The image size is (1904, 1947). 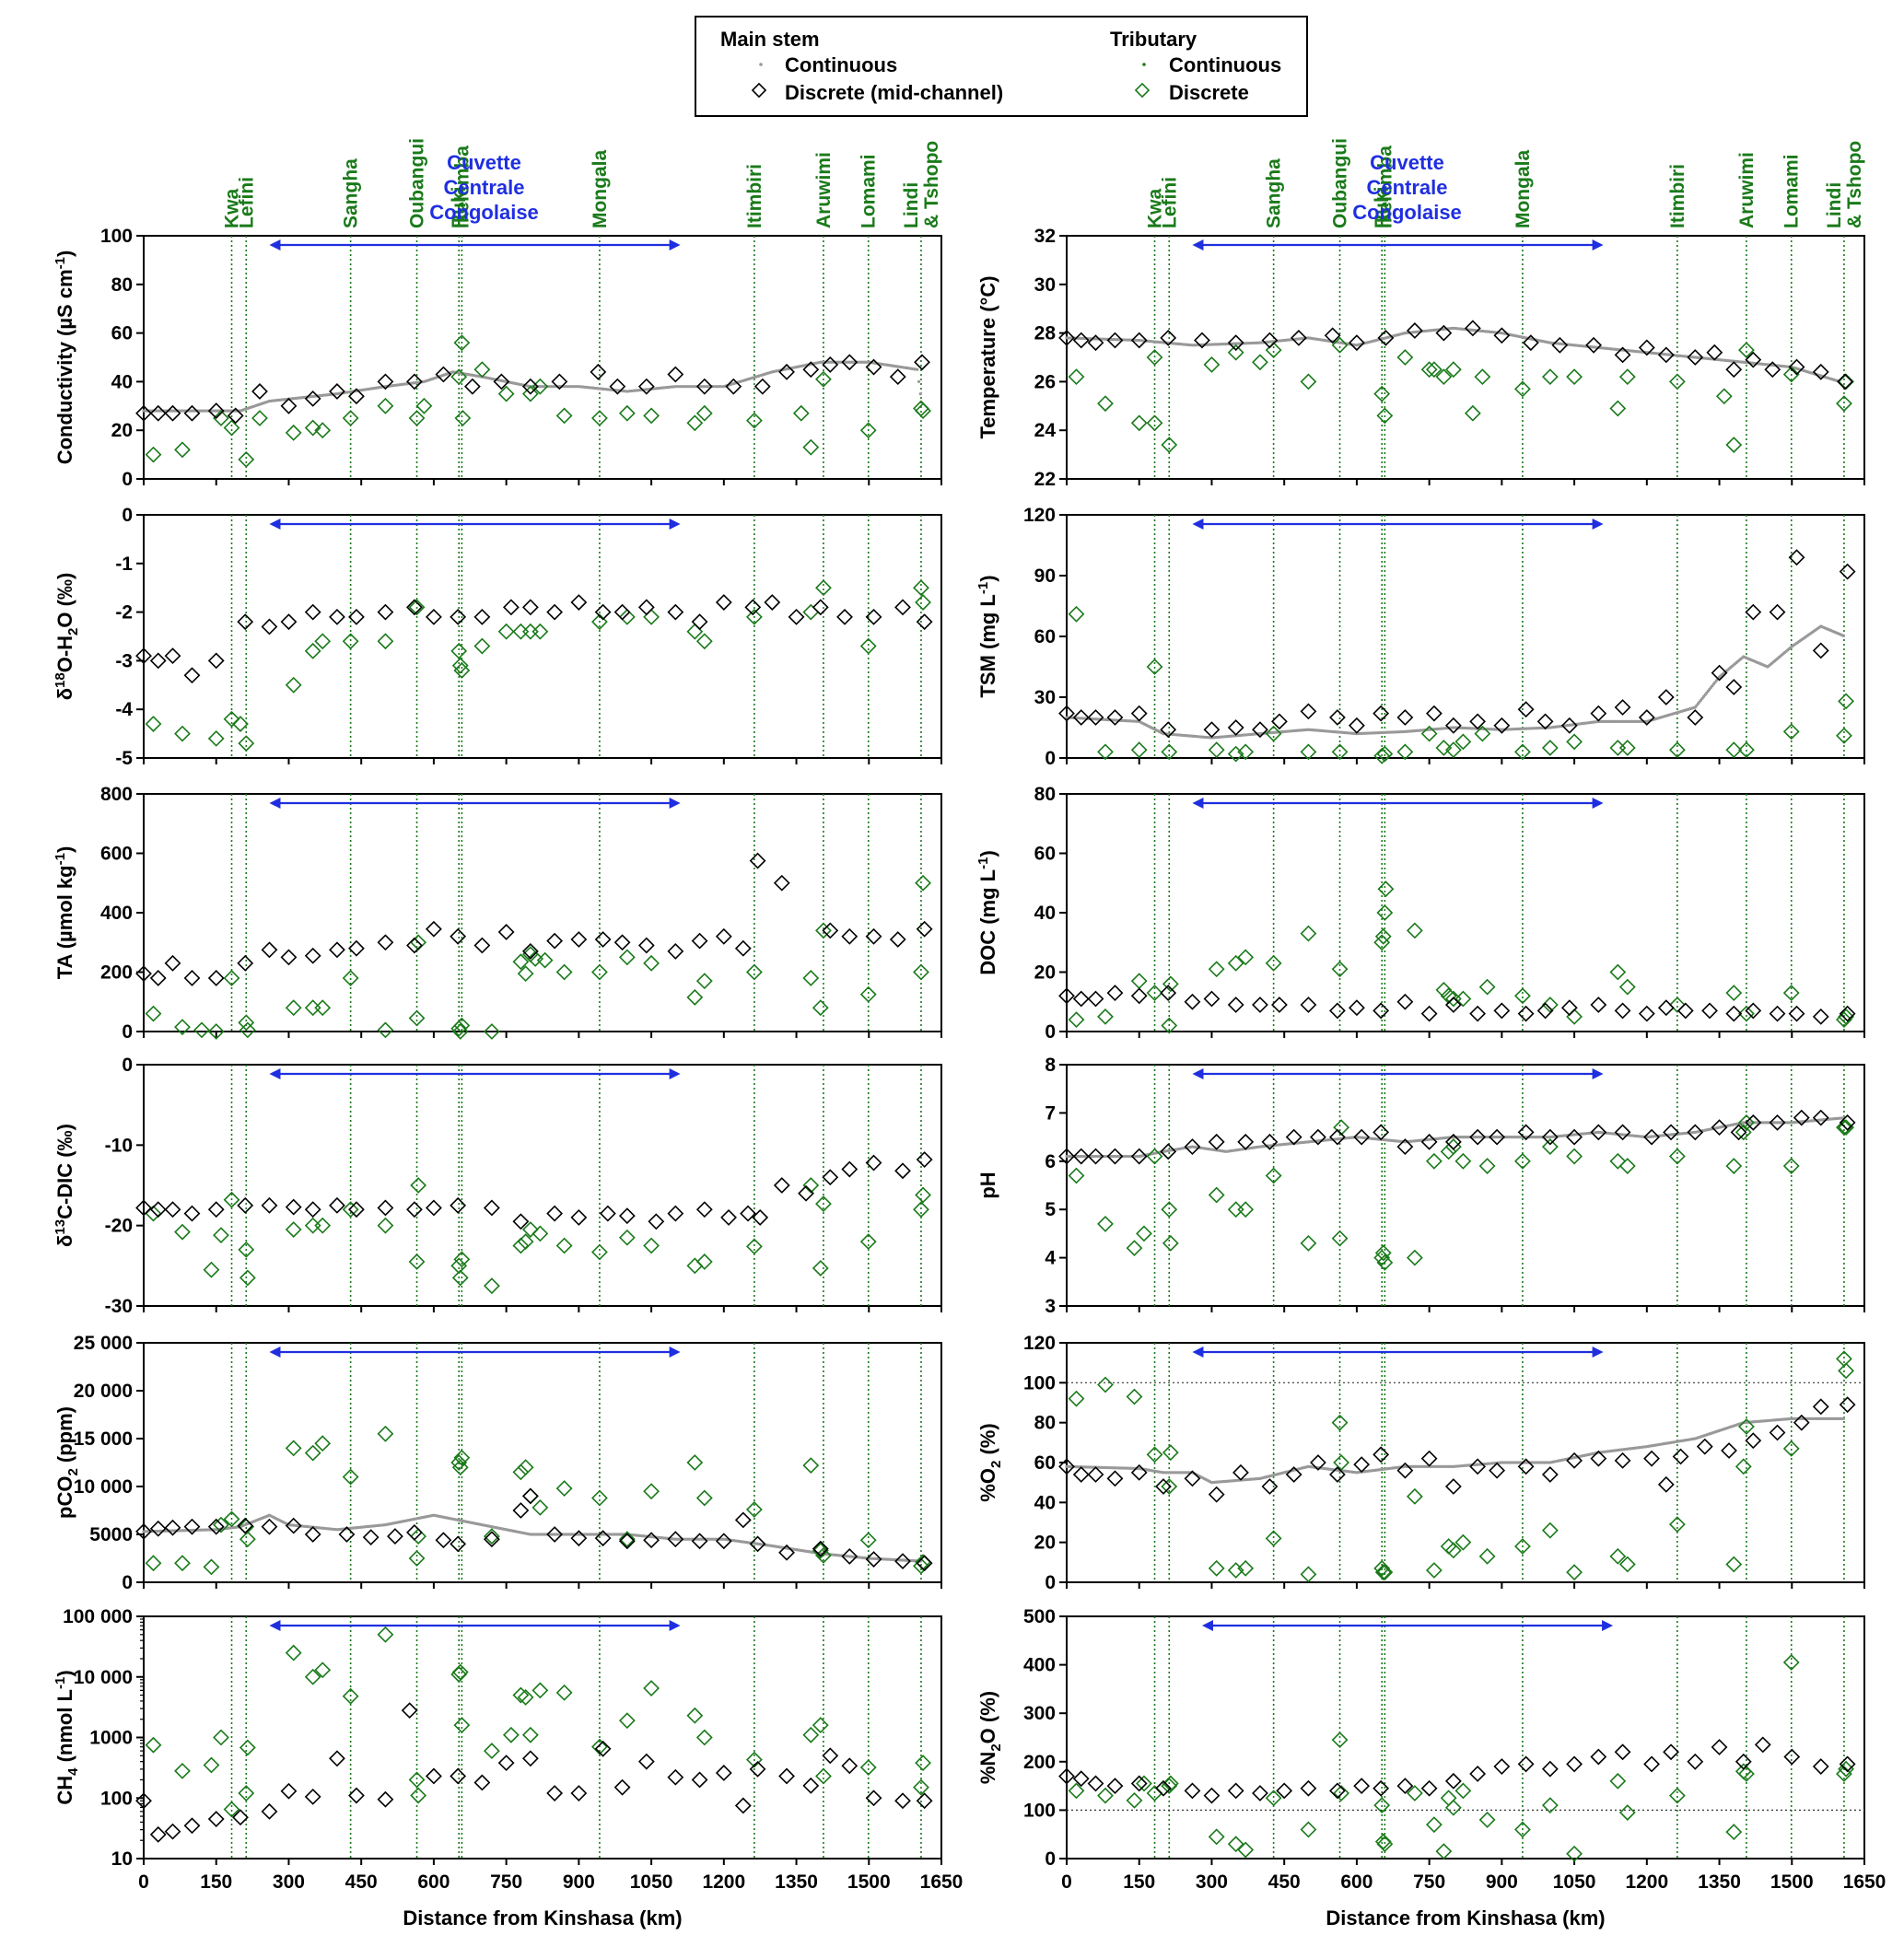 What do you see at coordinates (1050, 1113) in the screenshot?
I see `y-tick-label: 7` at bounding box center [1050, 1113].